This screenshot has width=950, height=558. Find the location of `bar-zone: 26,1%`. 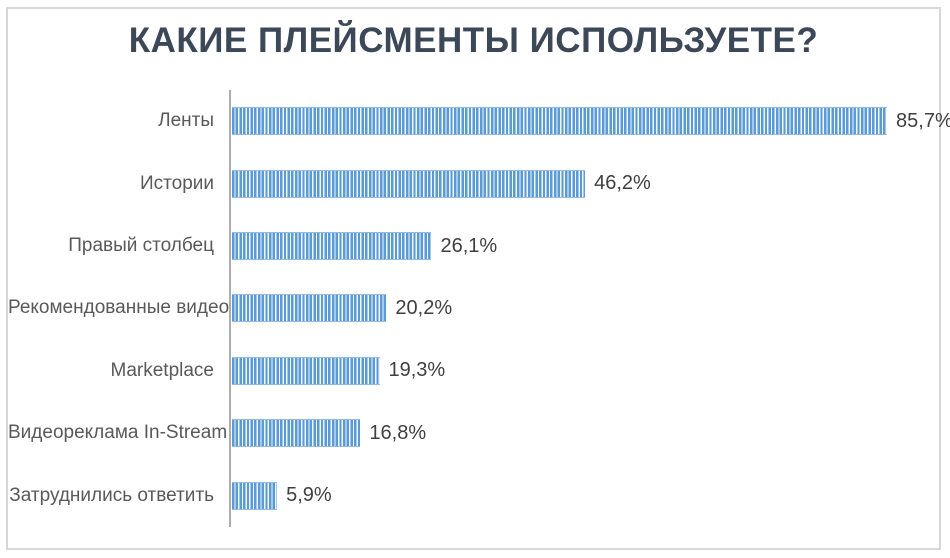

bar-zone: 26,1% is located at coordinates (585, 246).